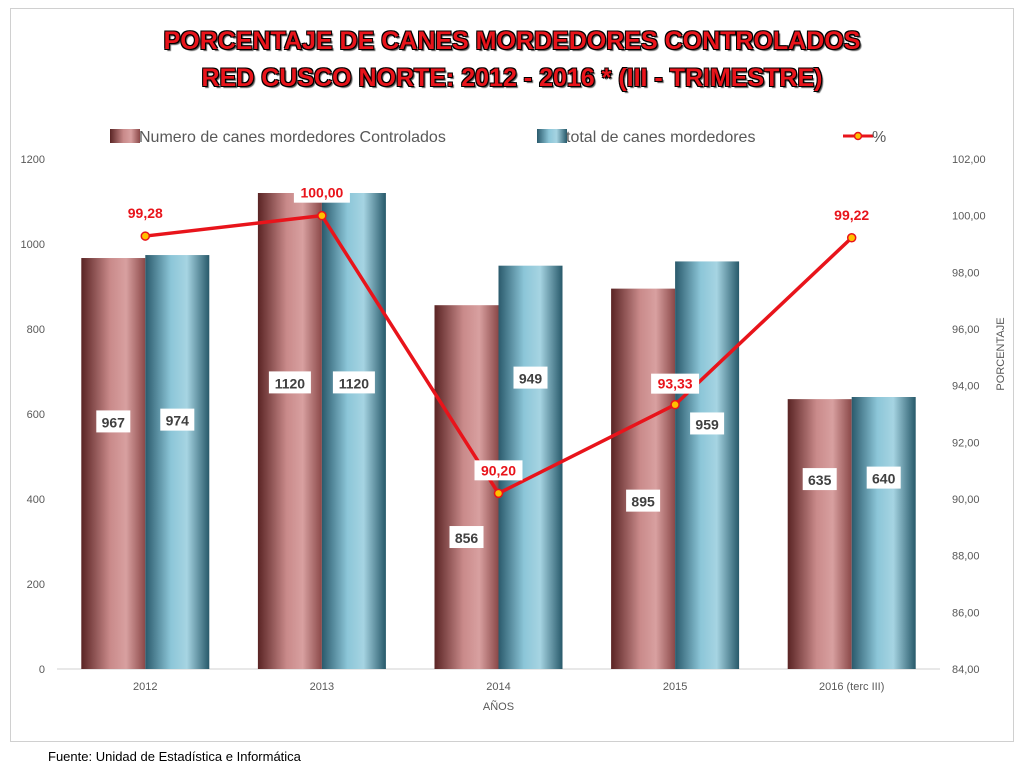 The image size is (1024, 768). I want to click on y-right-tick-label: 90,00, so click(966, 500).